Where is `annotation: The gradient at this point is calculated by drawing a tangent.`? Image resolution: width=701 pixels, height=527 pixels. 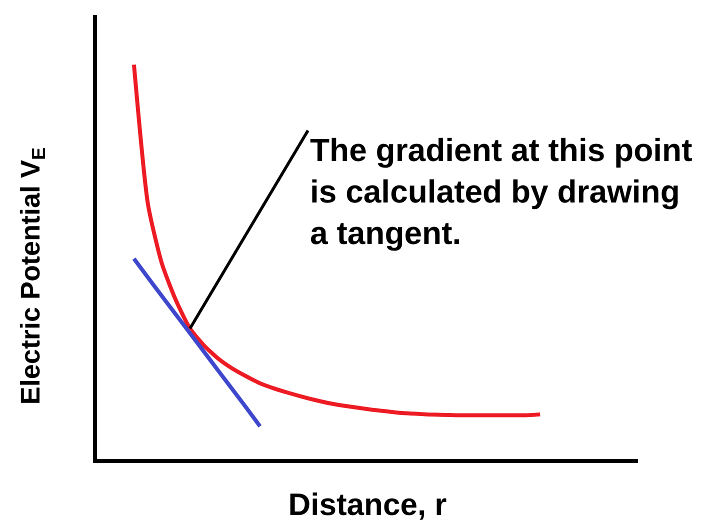 annotation: The gradient at this point is calculated by drawing a tangent. is located at coordinates (501, 192).